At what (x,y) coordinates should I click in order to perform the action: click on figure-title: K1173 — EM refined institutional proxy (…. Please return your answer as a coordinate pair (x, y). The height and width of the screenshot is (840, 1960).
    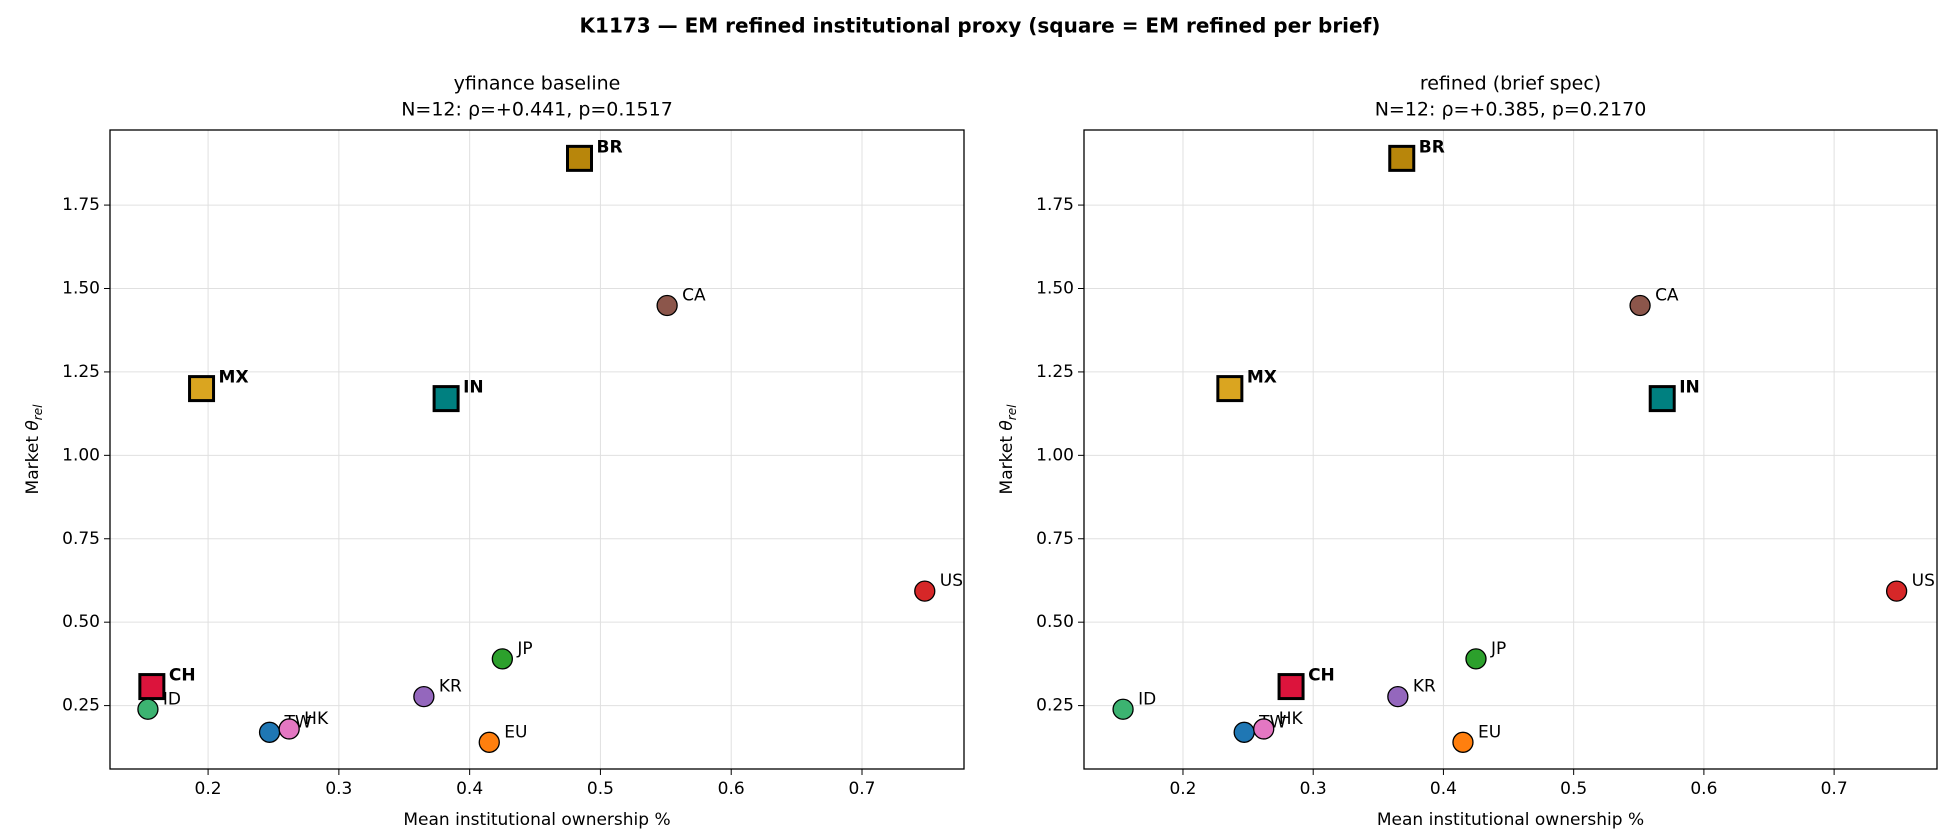
    Looking at the image, I should click on (980, 26).